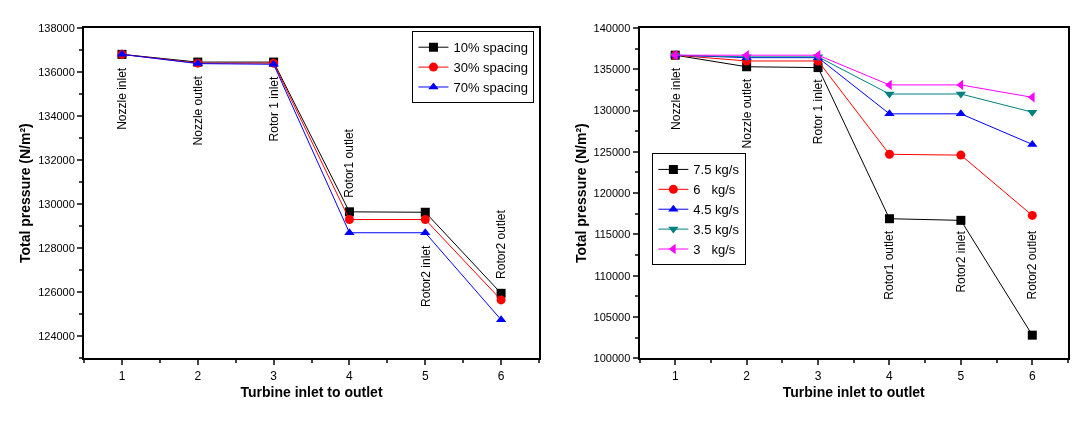  Describe the element at coordinates (56, 292) in the screenshot. I see `y-tick-label: 126000` at that location.